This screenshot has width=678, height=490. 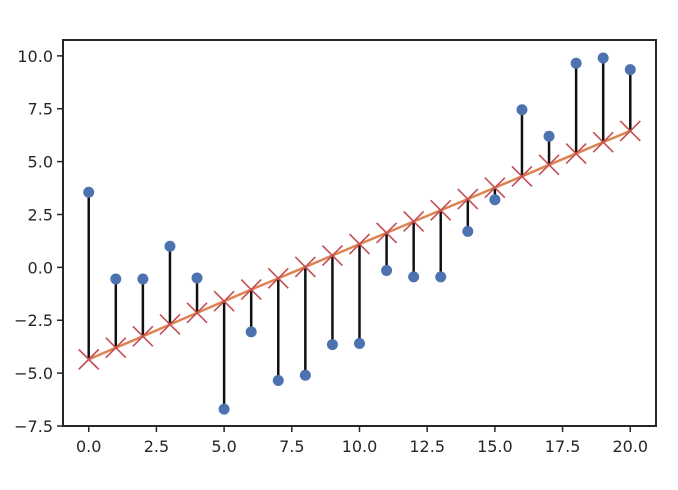 I want to click on x-tick-label: 17.5, so click(x=563, y=446).